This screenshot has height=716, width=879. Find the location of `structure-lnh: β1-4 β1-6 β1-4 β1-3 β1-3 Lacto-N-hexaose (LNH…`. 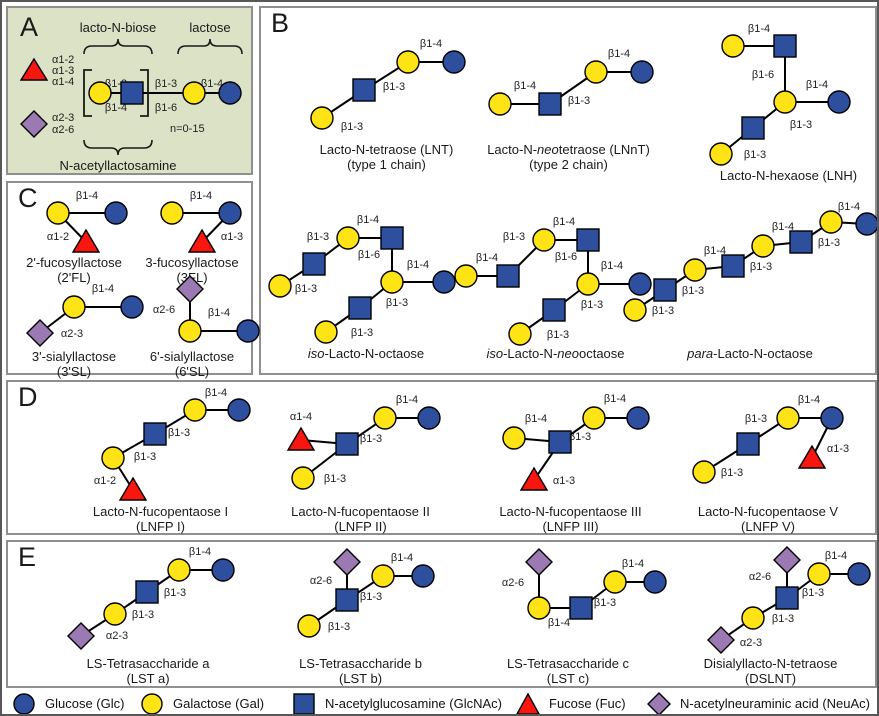

structure-lnh: β1-4 β1-6 β1-4 β1-3 β1-3 Lacto-N-hexaose (LNH… is located at coordinates (788, 99).